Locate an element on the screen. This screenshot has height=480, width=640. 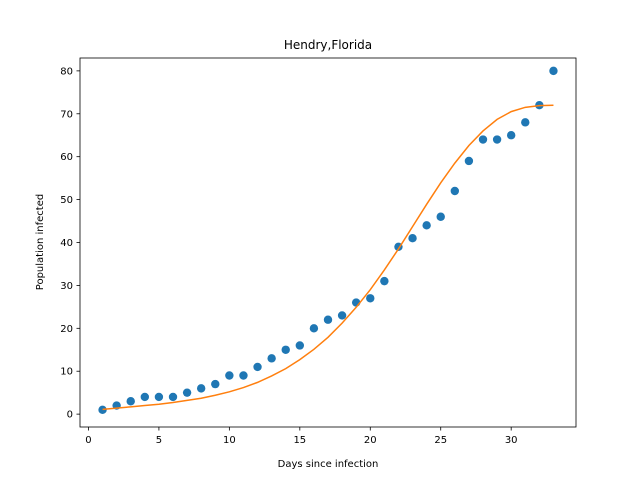
x-tick-label: 20 is located at coordinates (370, 440).